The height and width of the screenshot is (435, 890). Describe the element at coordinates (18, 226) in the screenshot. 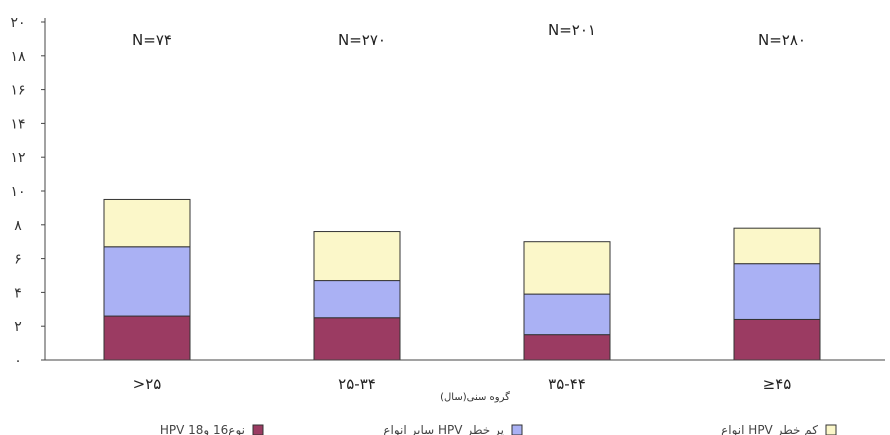

I see `y-tick-label: ۸` at that location.